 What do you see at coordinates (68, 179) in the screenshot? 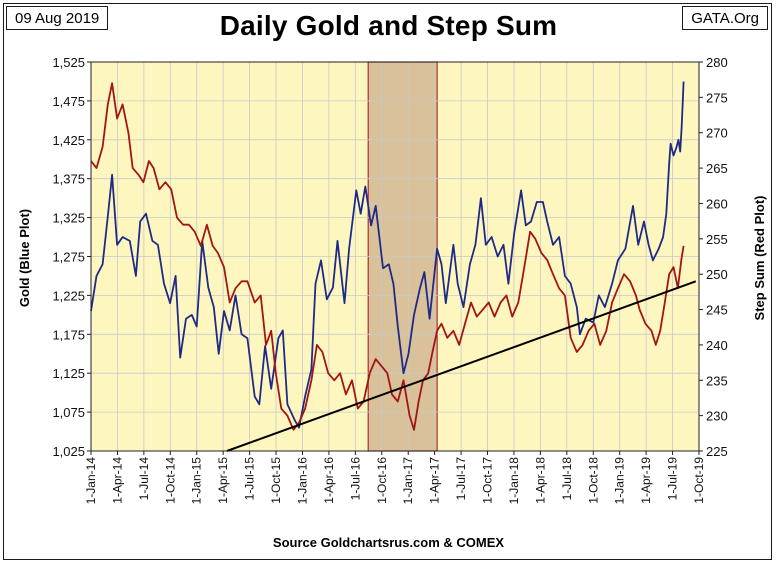
I see `y-tick-left-label: 1,375` at bounding box center [68, 179].